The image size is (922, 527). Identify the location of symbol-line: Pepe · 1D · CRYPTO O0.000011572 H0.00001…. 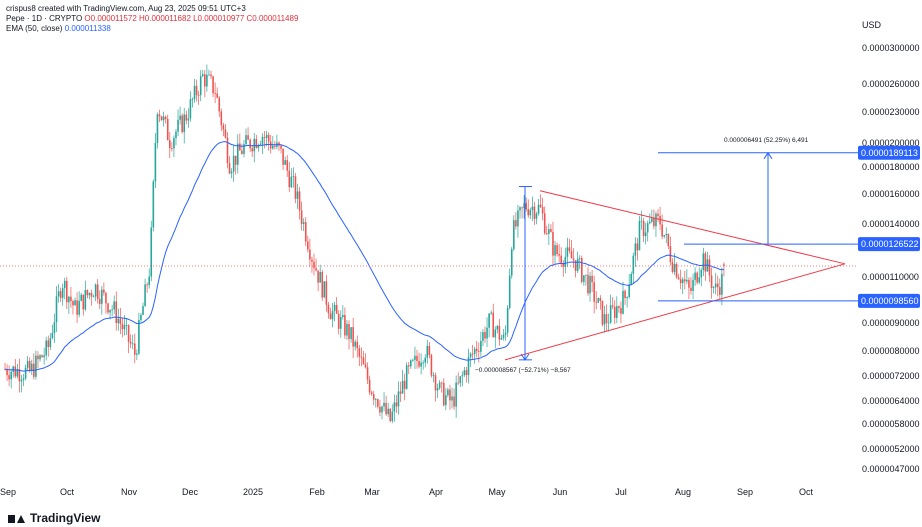
(152, 19).